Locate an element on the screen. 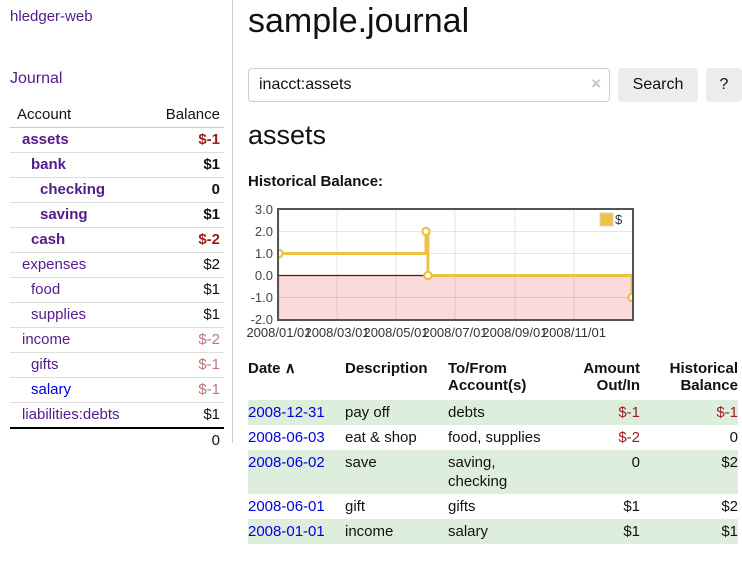  journal-nav-link: Journal is located at coordinates (36, 78).